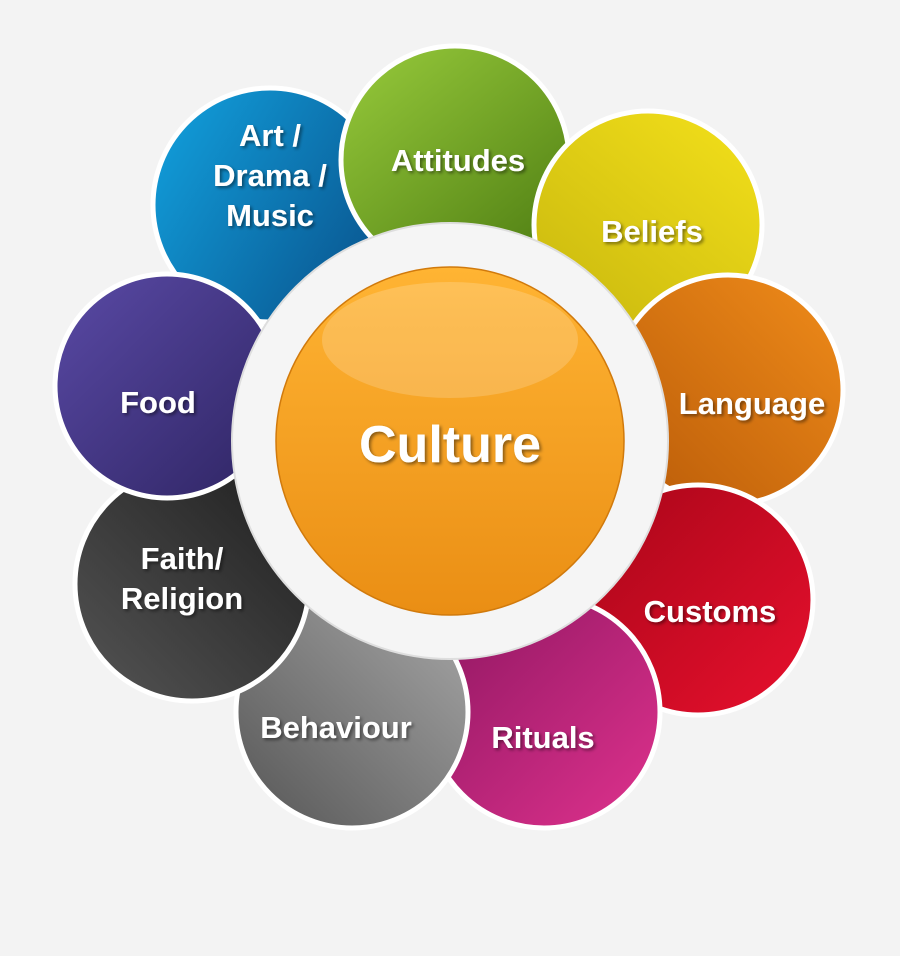 This screenshot has width=900, height=956. Describe the element at coordinates (542, 737) in the screenshot. I see `petal-label-rituals-line-1: Rituals` at that location.